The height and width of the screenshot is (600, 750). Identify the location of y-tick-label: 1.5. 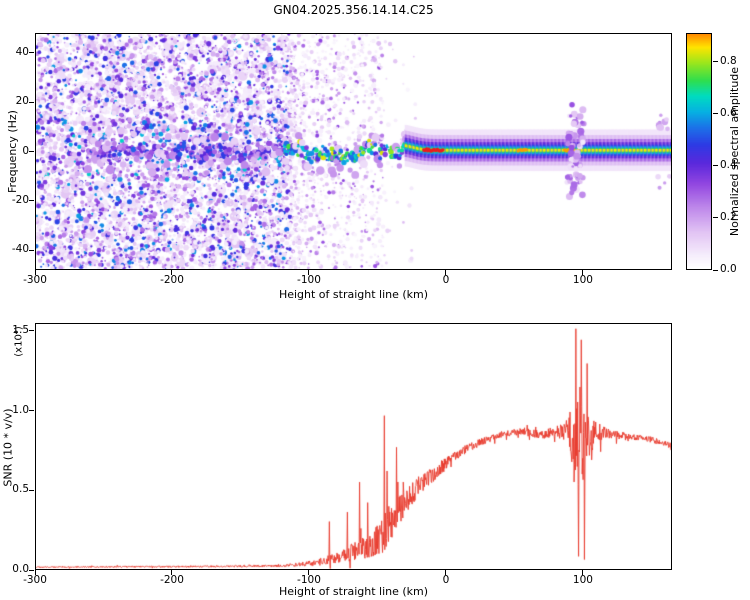
(20, 329).